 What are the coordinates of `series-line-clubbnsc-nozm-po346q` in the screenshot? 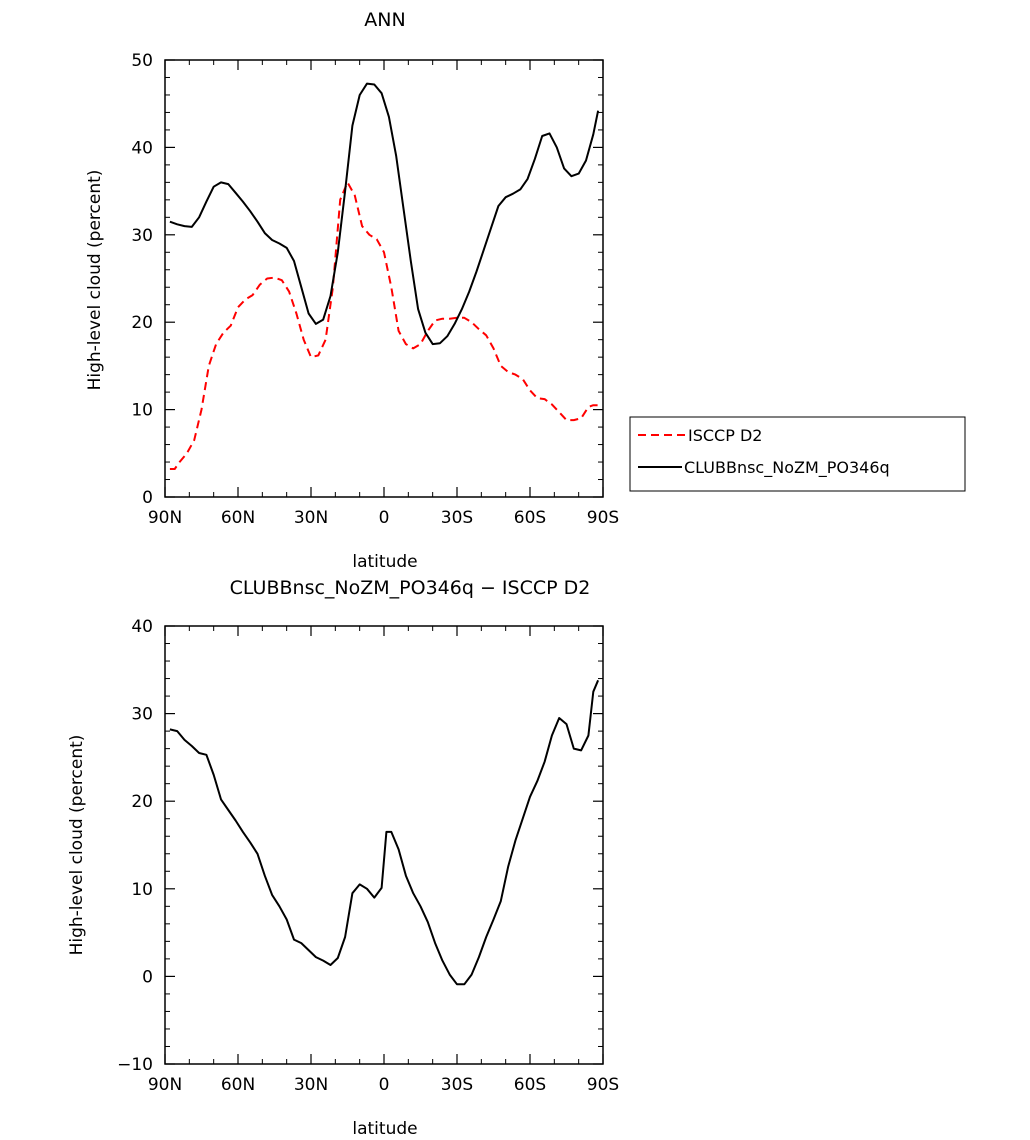 It's located at (384, 214).